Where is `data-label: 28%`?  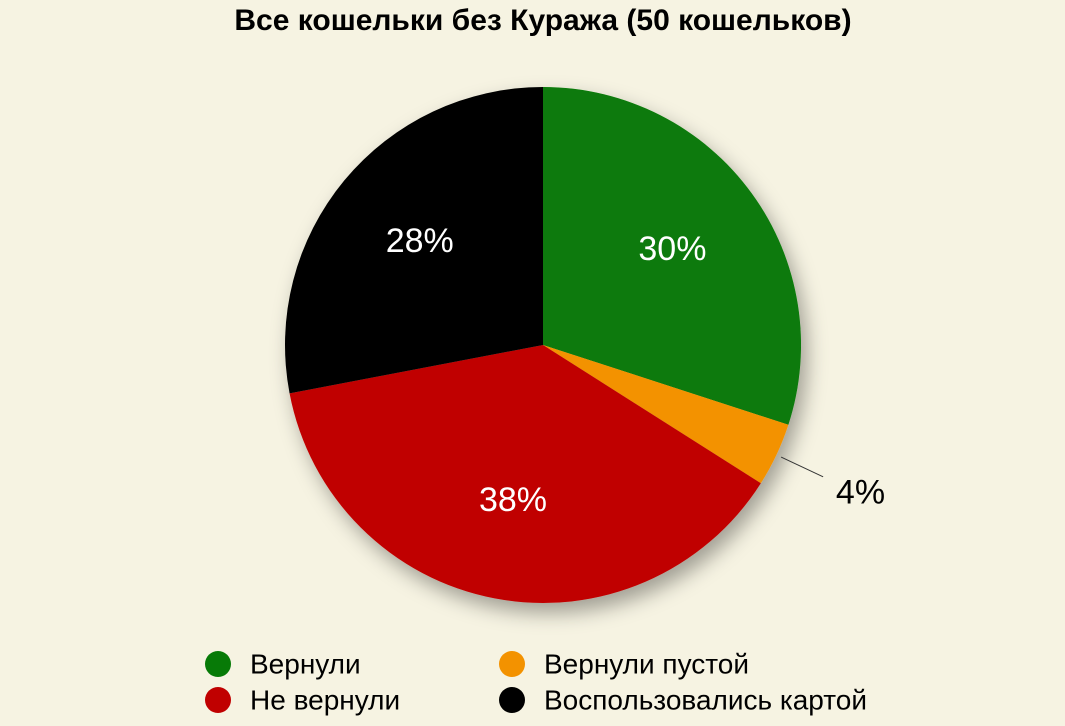 data-label: 28% is located at coordinates (420, 241).